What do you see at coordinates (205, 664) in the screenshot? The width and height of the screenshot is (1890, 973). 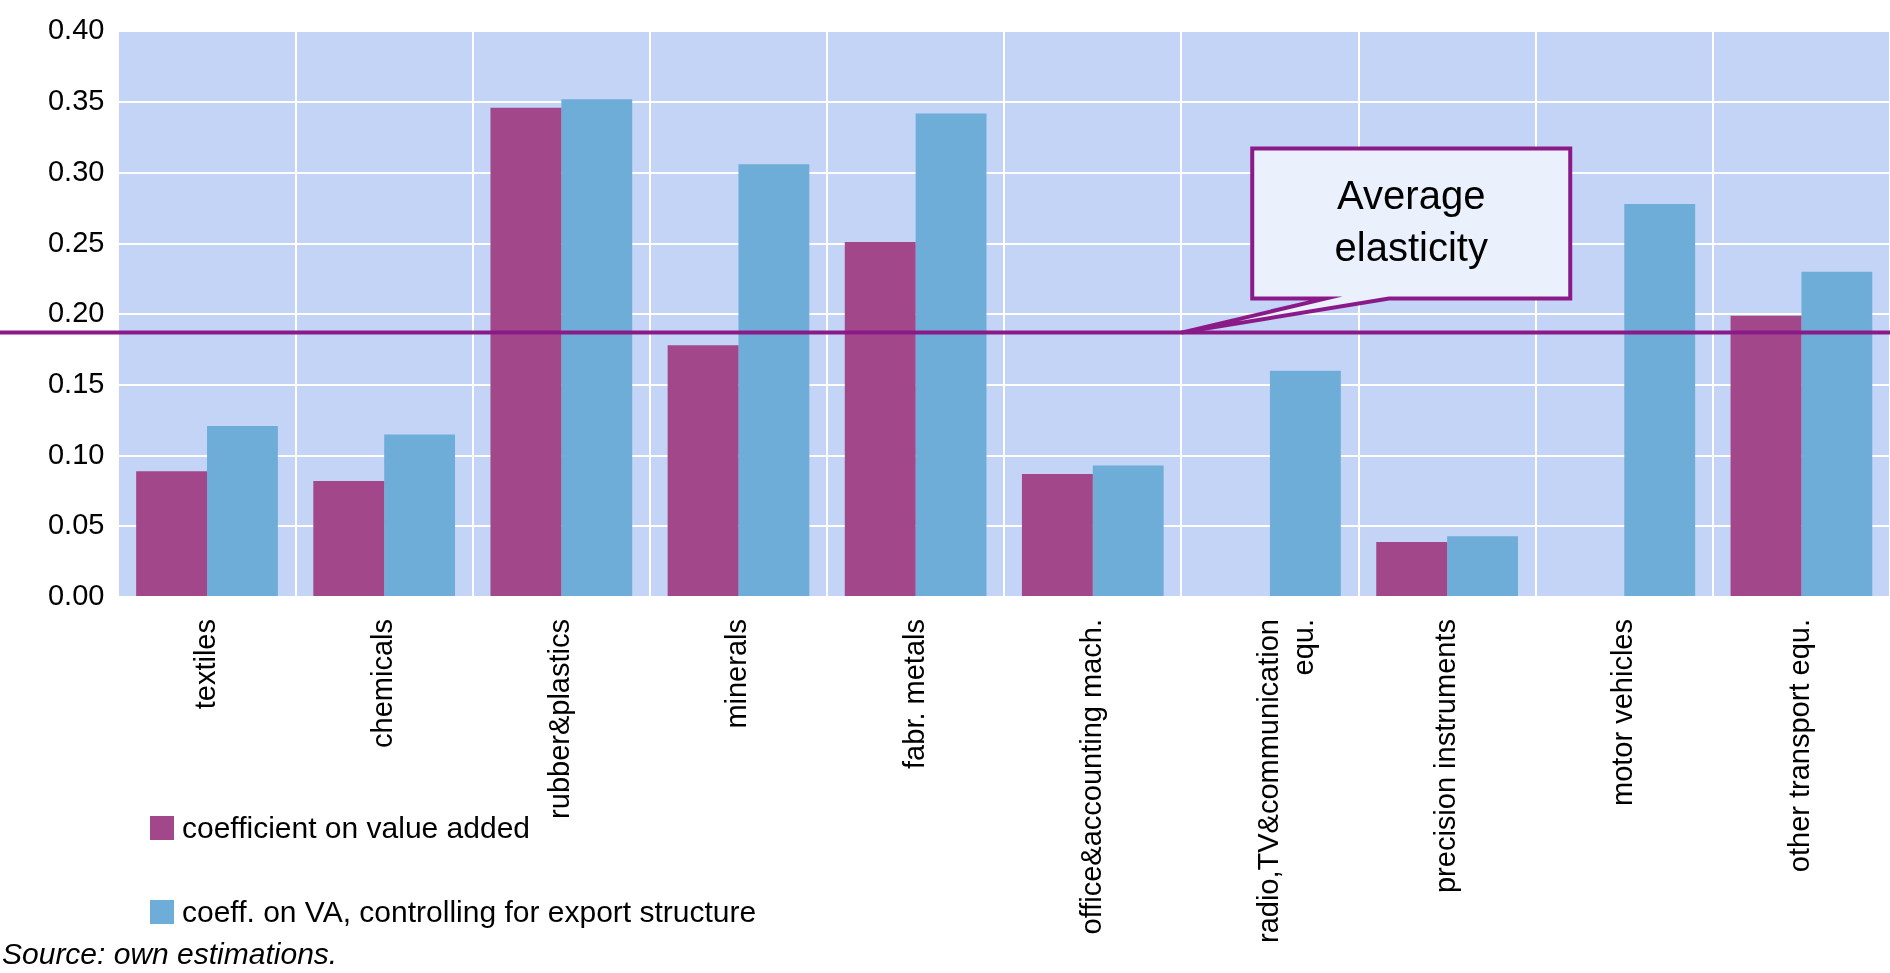 I see `x-tick-label: textiles` at bounding box center [205, 664].